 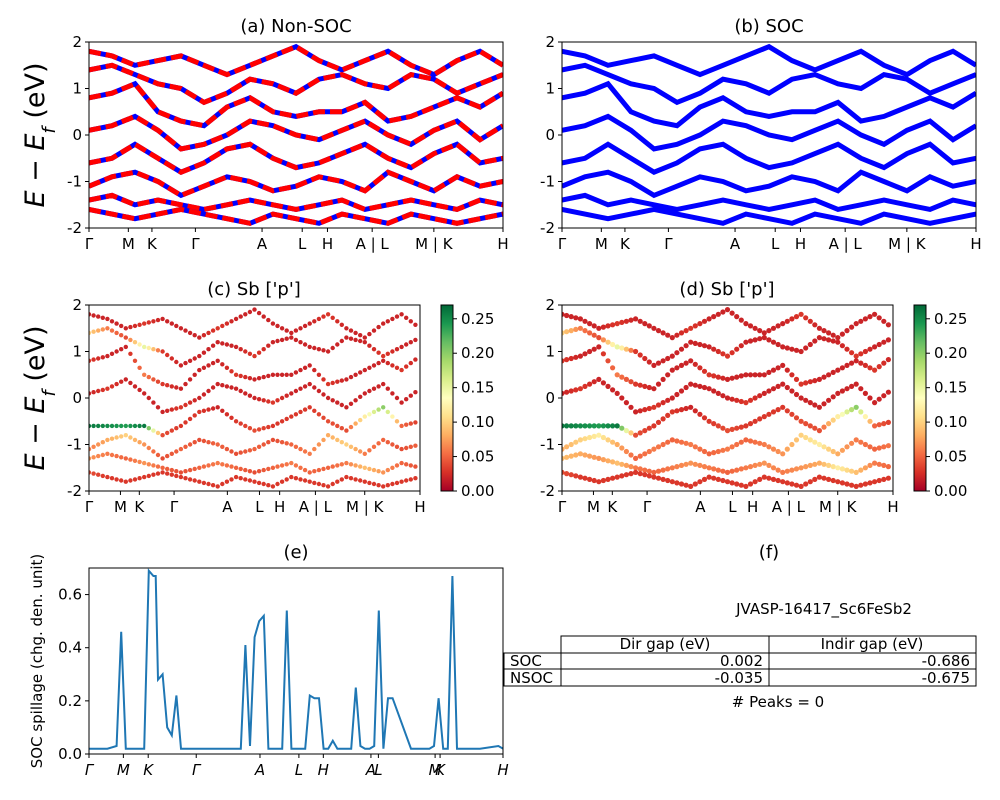 I want to click on panel-a-xtick-label: L, so click(x=302, y=244).